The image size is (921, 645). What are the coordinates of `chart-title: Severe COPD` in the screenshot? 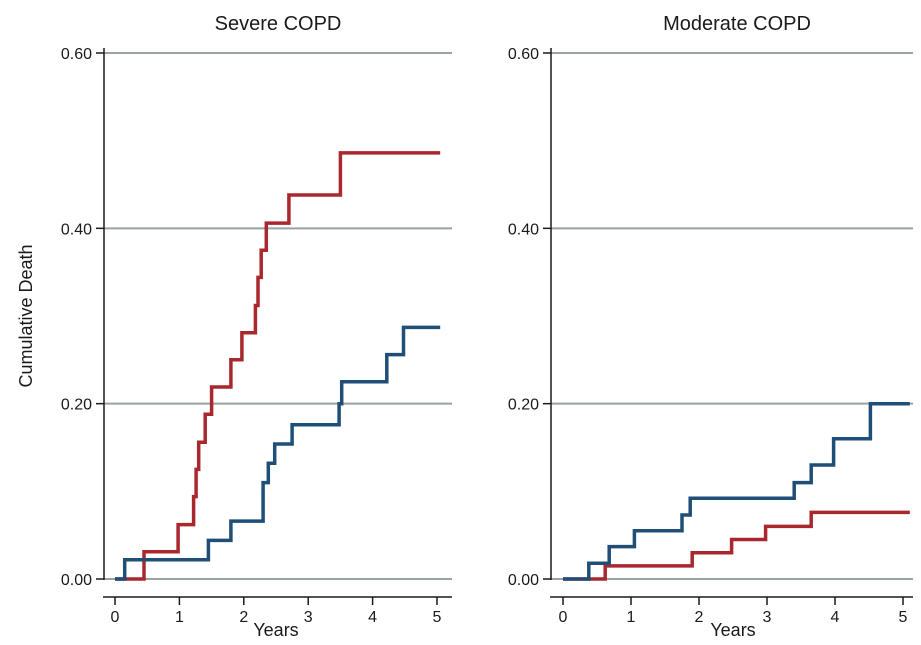 It's located at (278, 24).